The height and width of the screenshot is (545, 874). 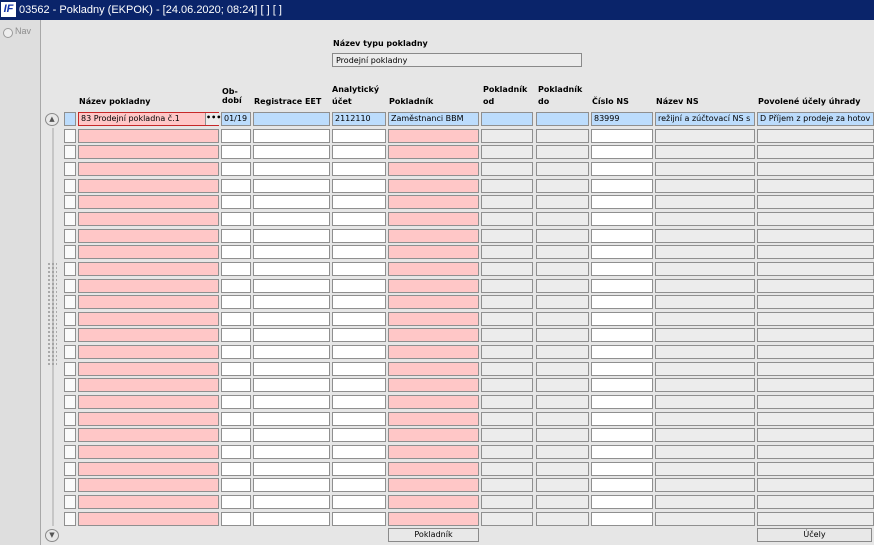 I want to click on purposes-field: D Příjem z prodeje za hotov, so click(x=815, y=119).